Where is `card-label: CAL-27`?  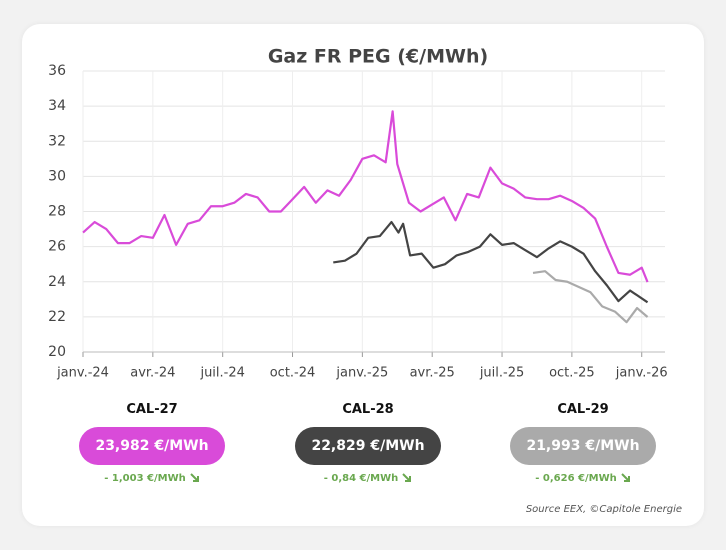
card-label: CAL-27 is located at coordinates (152, 409).